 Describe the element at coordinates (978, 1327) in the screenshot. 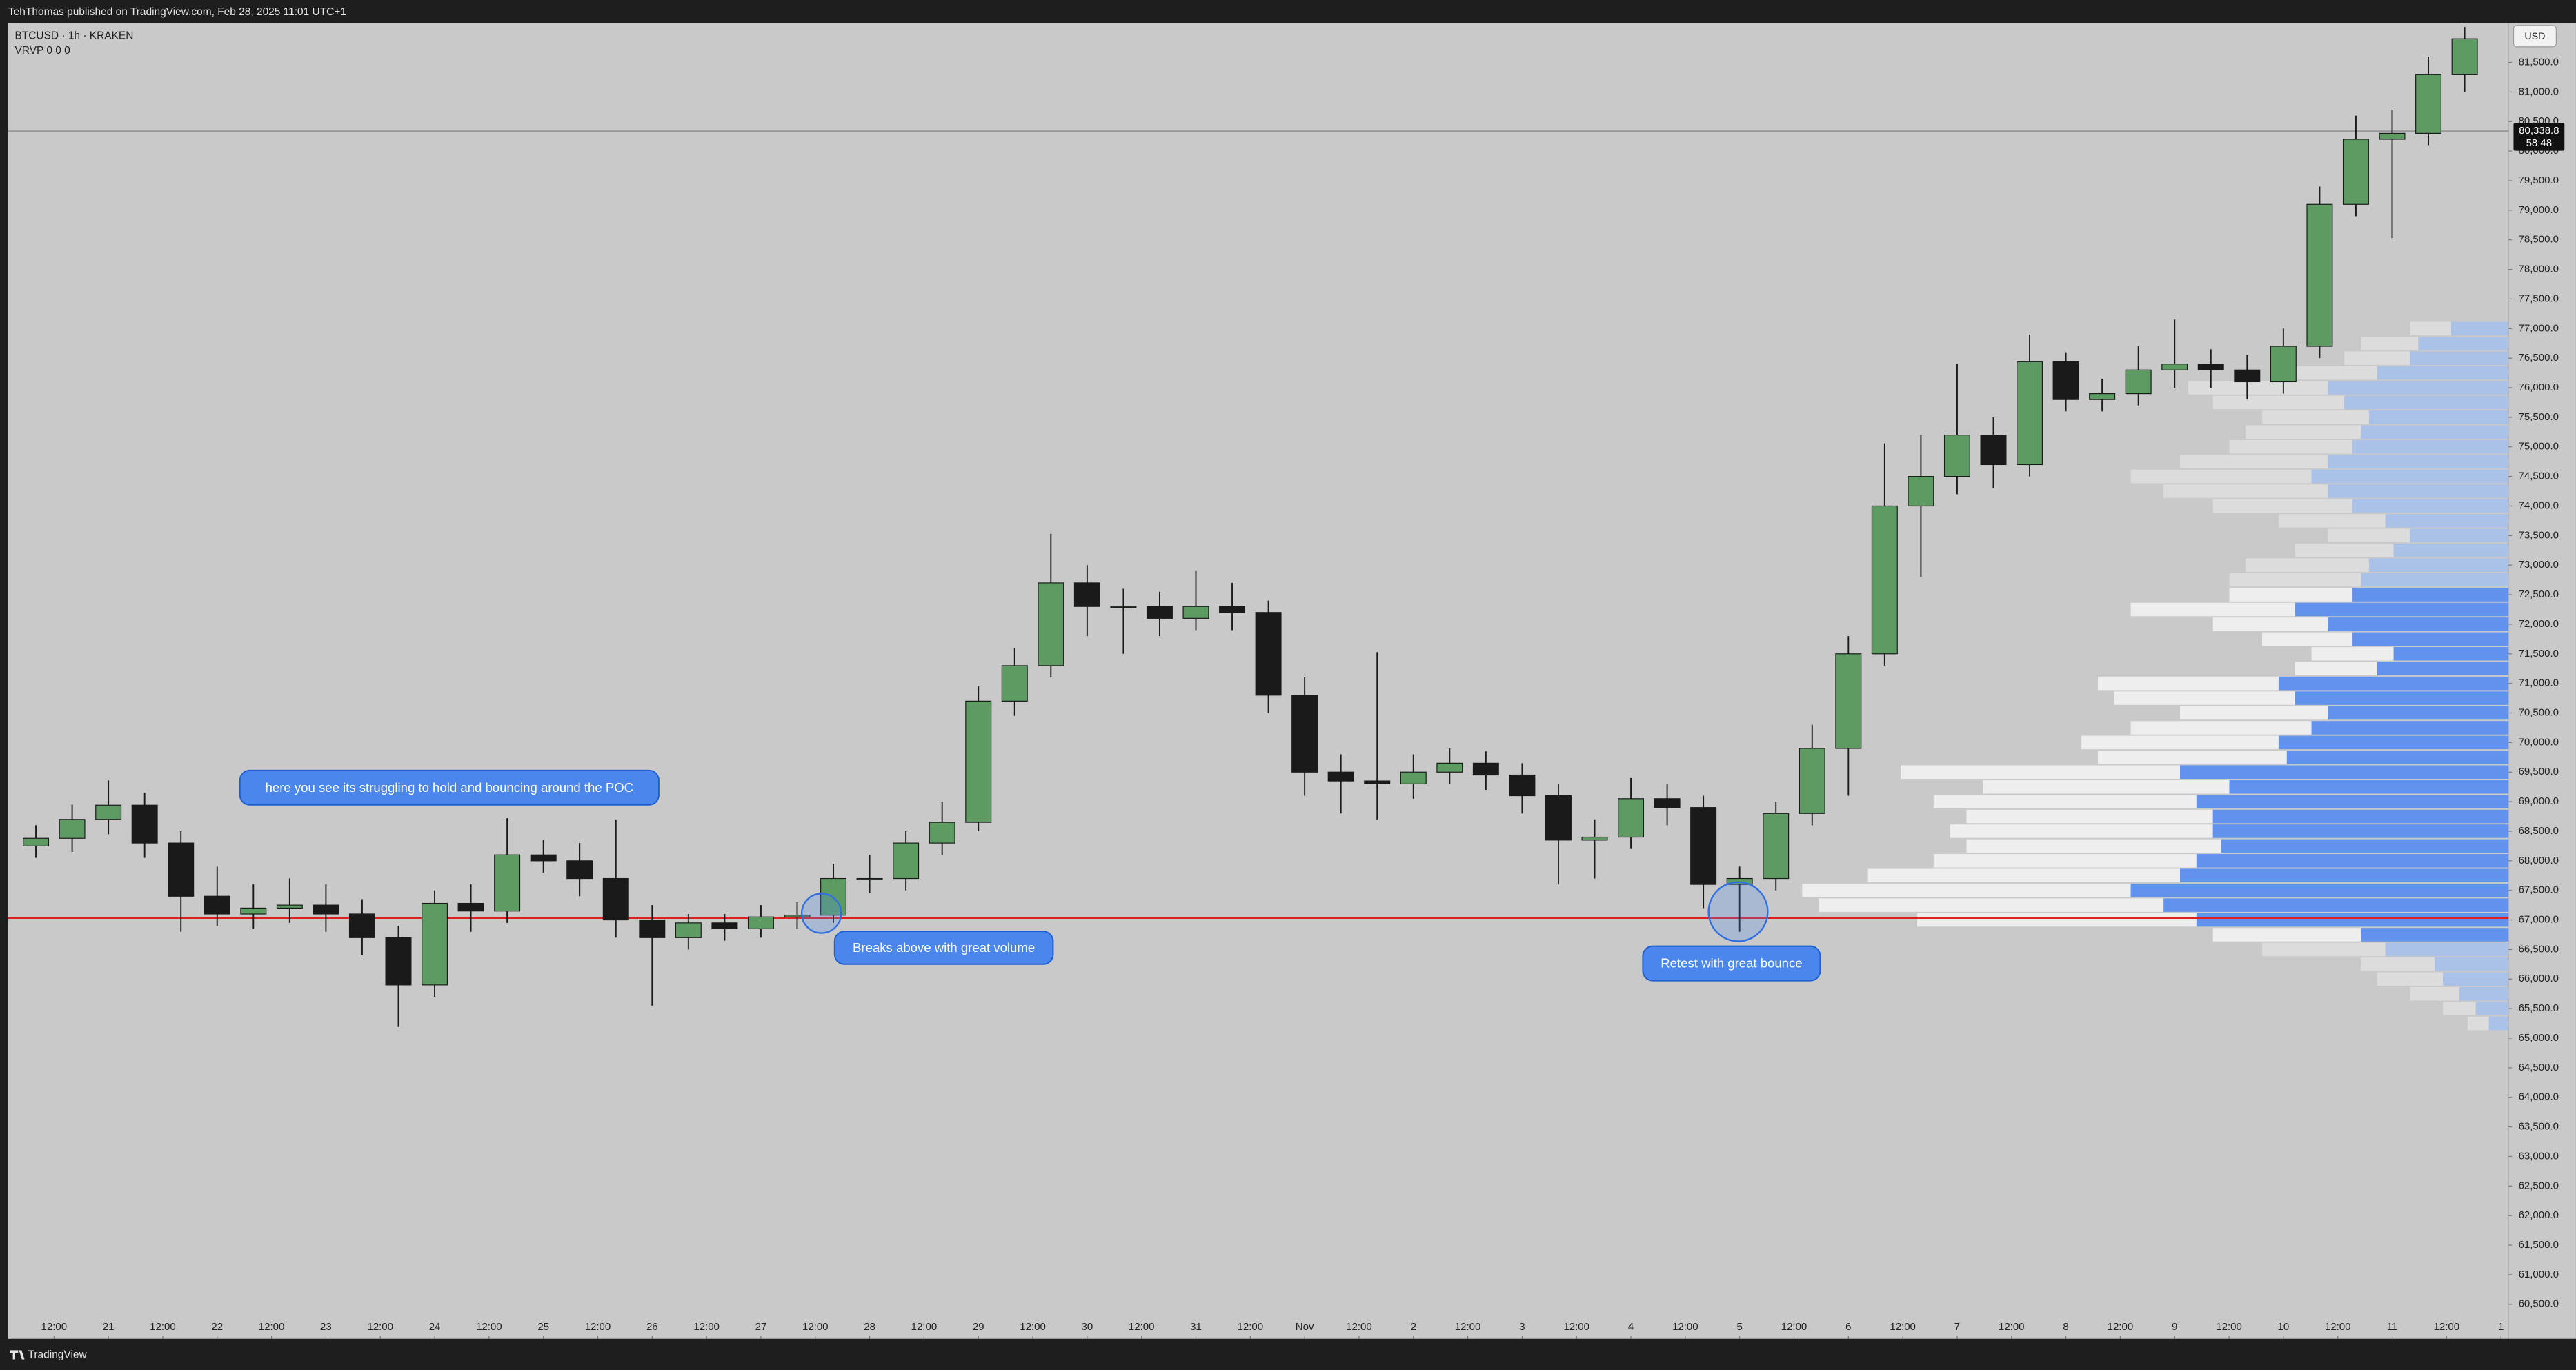

I see `x-tick-label: 29` at that location.